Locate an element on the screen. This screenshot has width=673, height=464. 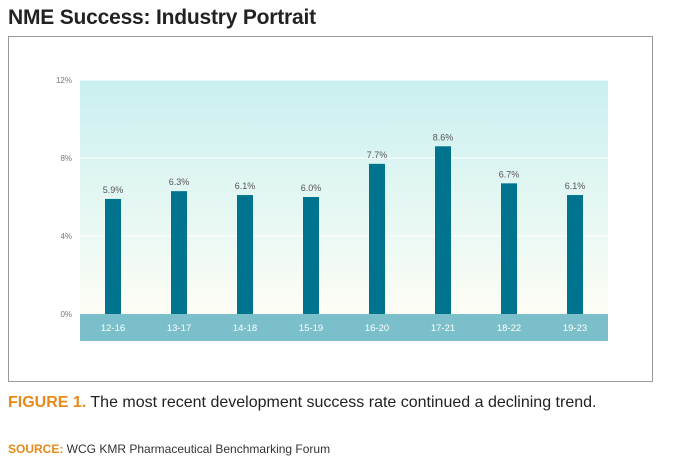
y-tick-label: 4% is located at coordinates (66, 236).